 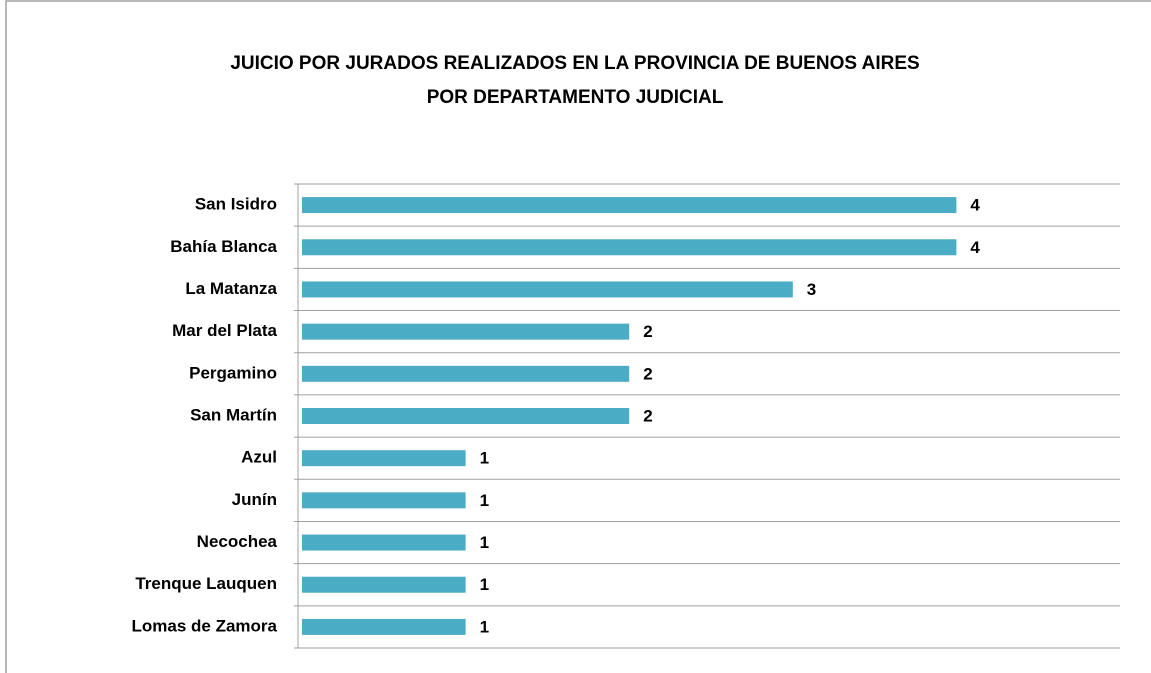 What do you see at coordinates (237, 541) in the screenshot?
I see `category-label: Necochea` at bounding box center [237, 541].